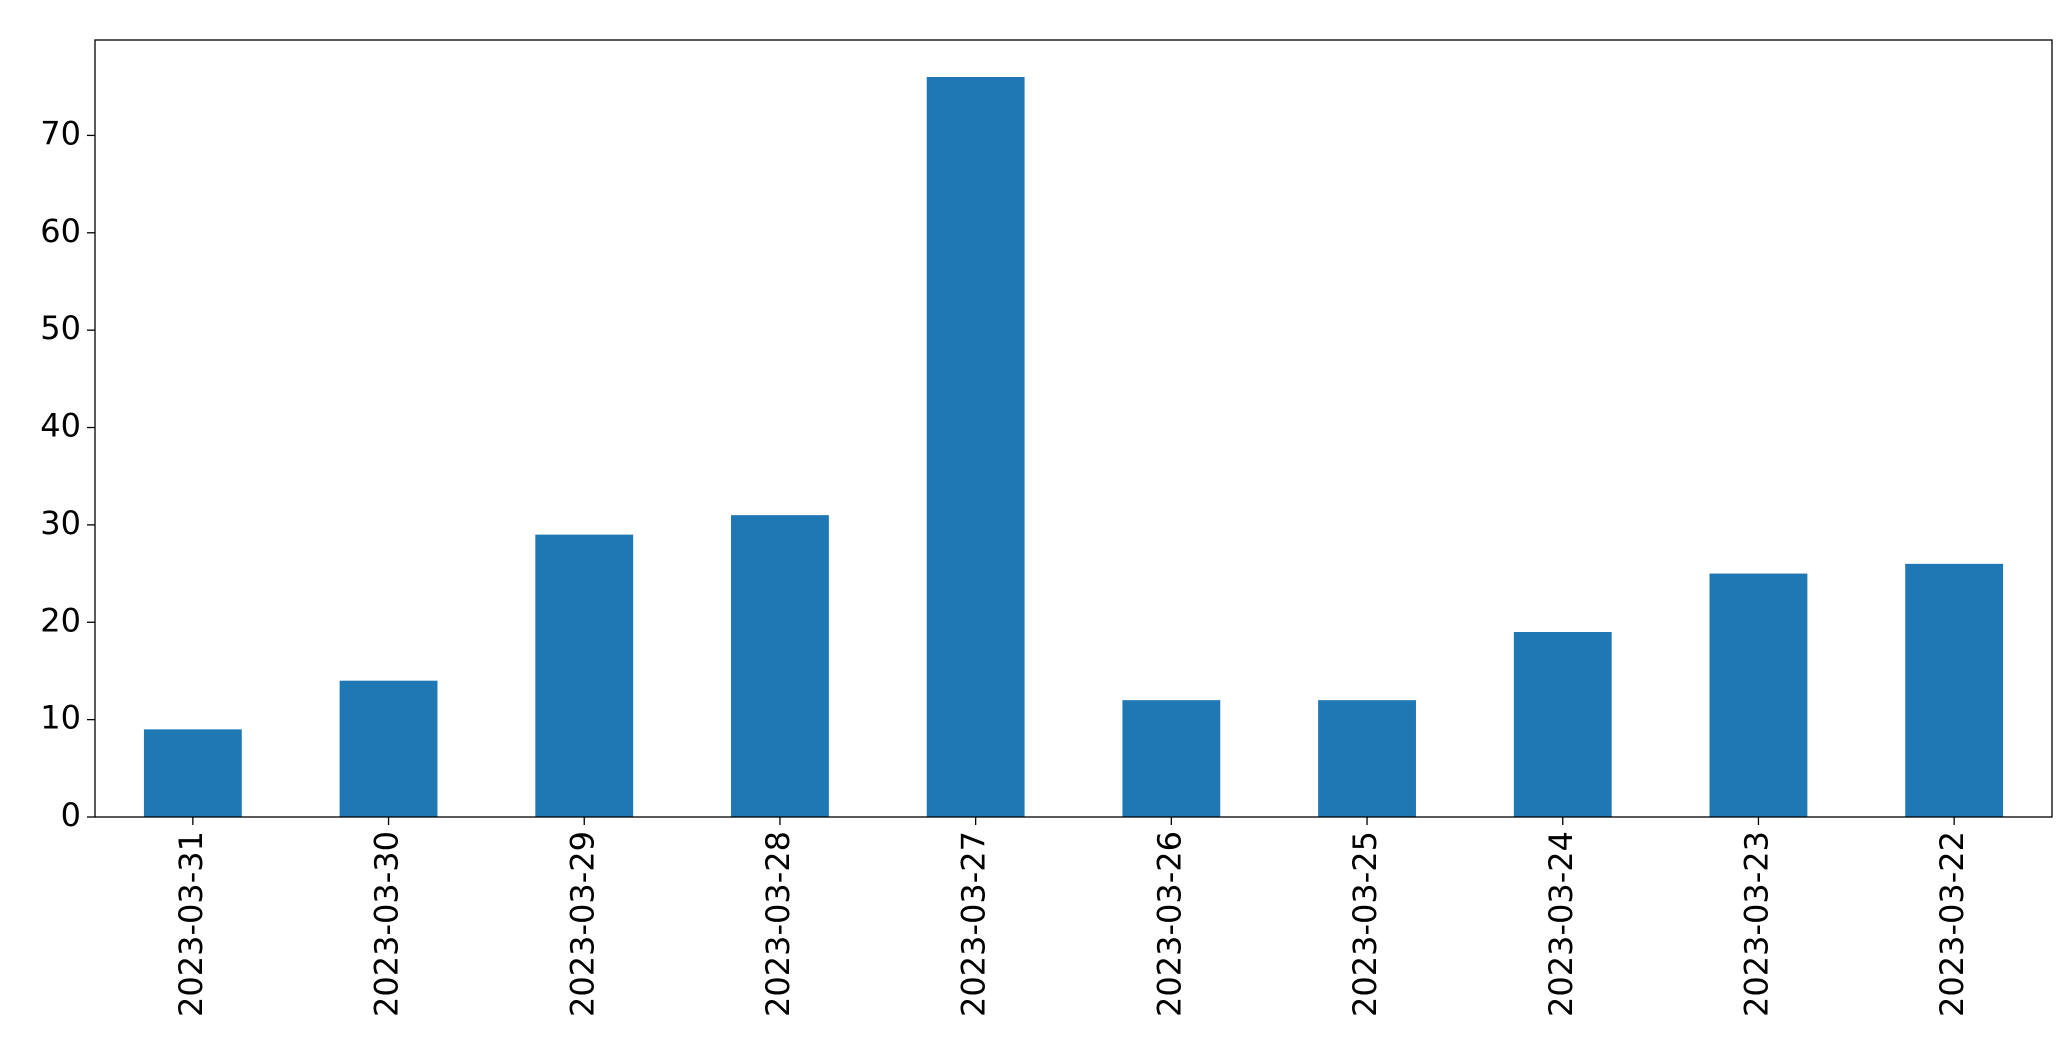 The height and width of the screenshot is (1061, 2071). I want to click on y-tick-label: 50, so click(60, 328).